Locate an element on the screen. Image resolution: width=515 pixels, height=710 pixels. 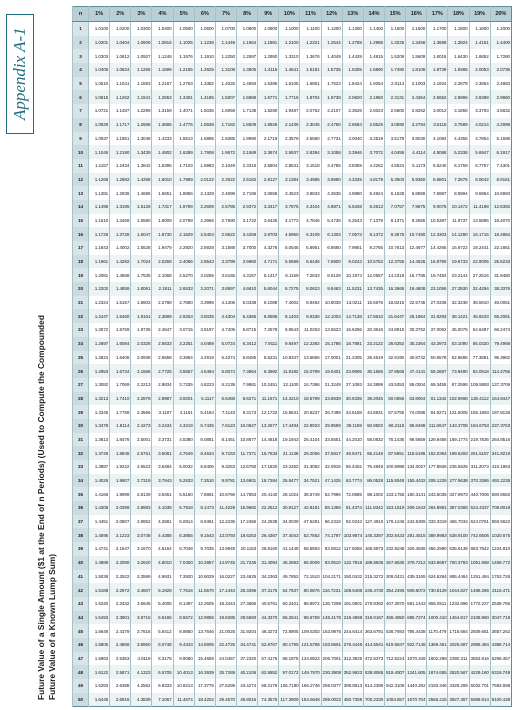
factor-cell: 1.2100 is located at coordinates (289, 42).